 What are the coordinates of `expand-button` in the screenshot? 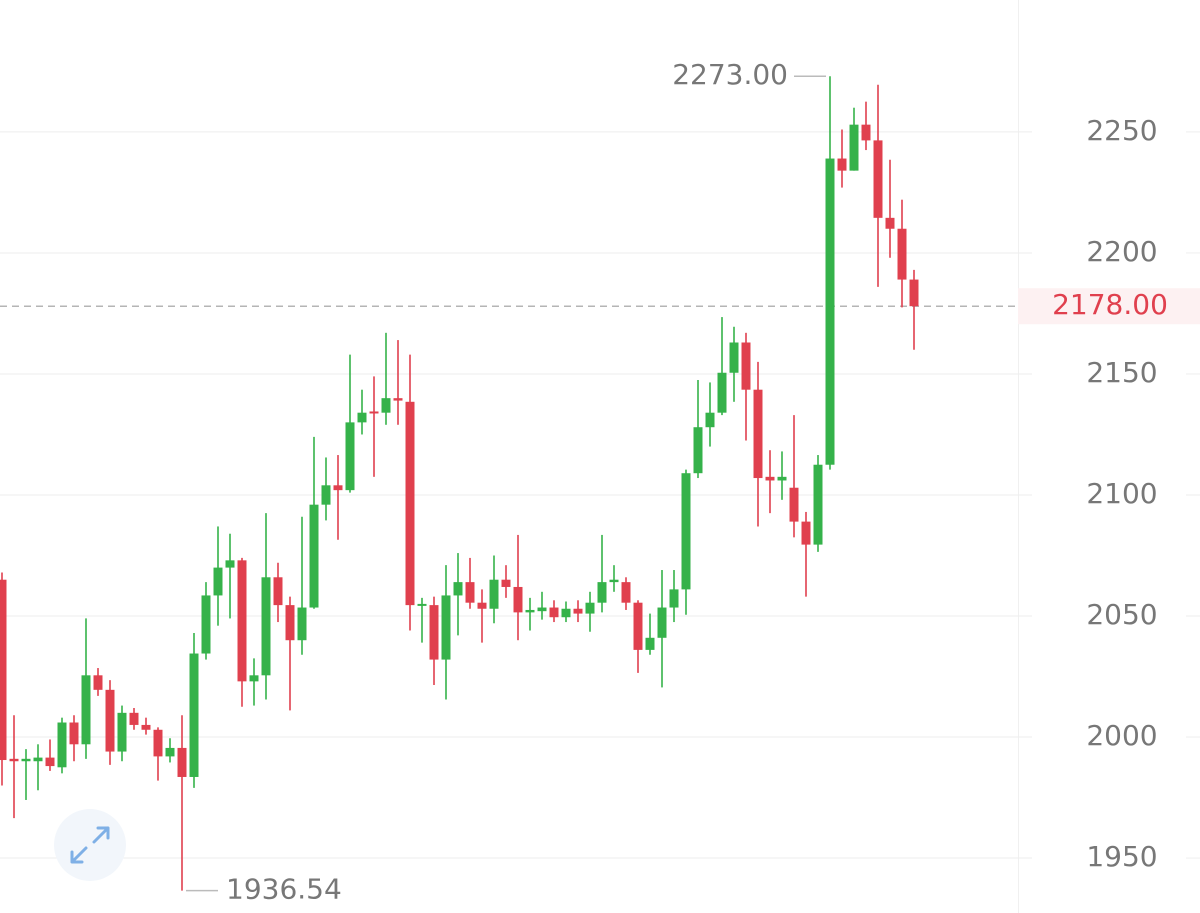 It's located at (90, 845).